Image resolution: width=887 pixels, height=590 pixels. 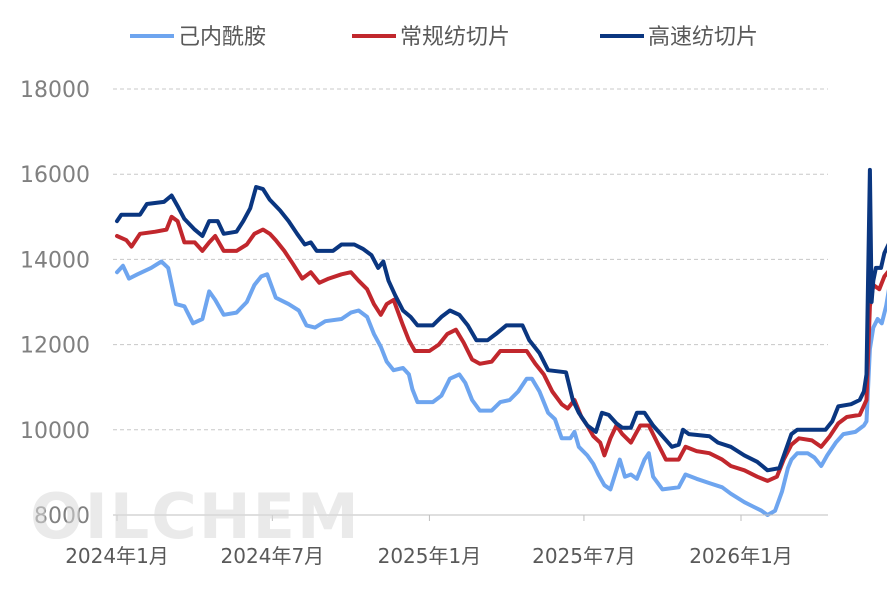 What do you see at coordinates (55, 260) in the screenshot?
I see `y-tick-label: 14000` at bounding box center [55, 260].